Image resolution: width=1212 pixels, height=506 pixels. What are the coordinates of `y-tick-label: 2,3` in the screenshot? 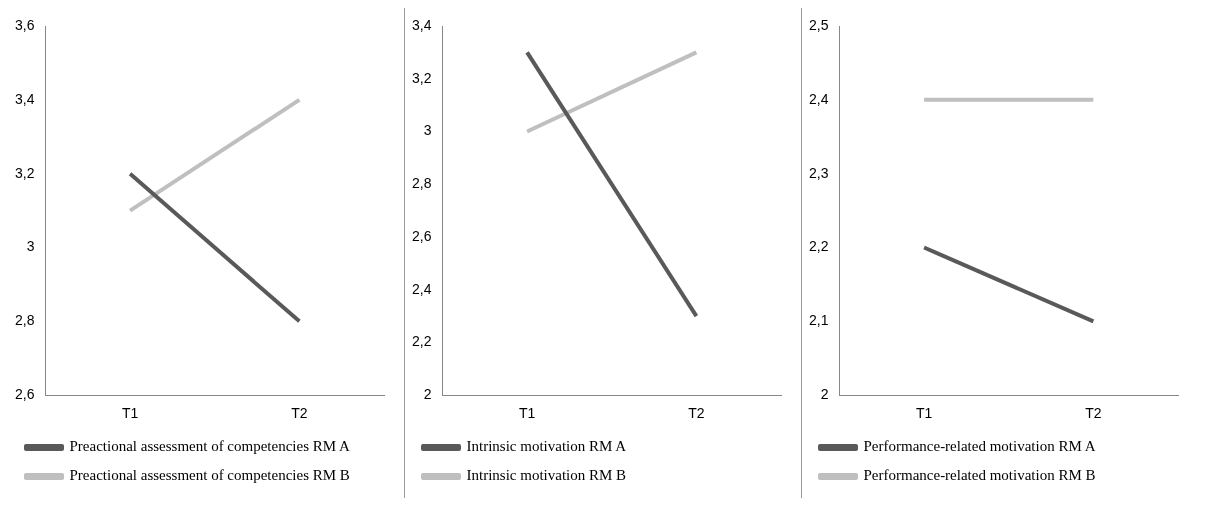 It's located at (818, 172).